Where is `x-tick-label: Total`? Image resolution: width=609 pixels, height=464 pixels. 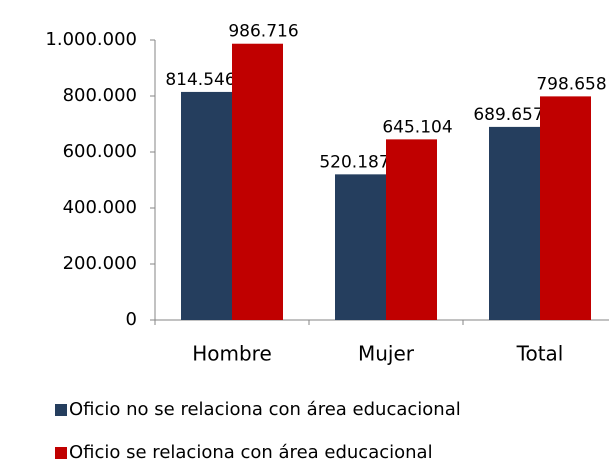 x-tick-label: Total is located at coordinates (540, 354).